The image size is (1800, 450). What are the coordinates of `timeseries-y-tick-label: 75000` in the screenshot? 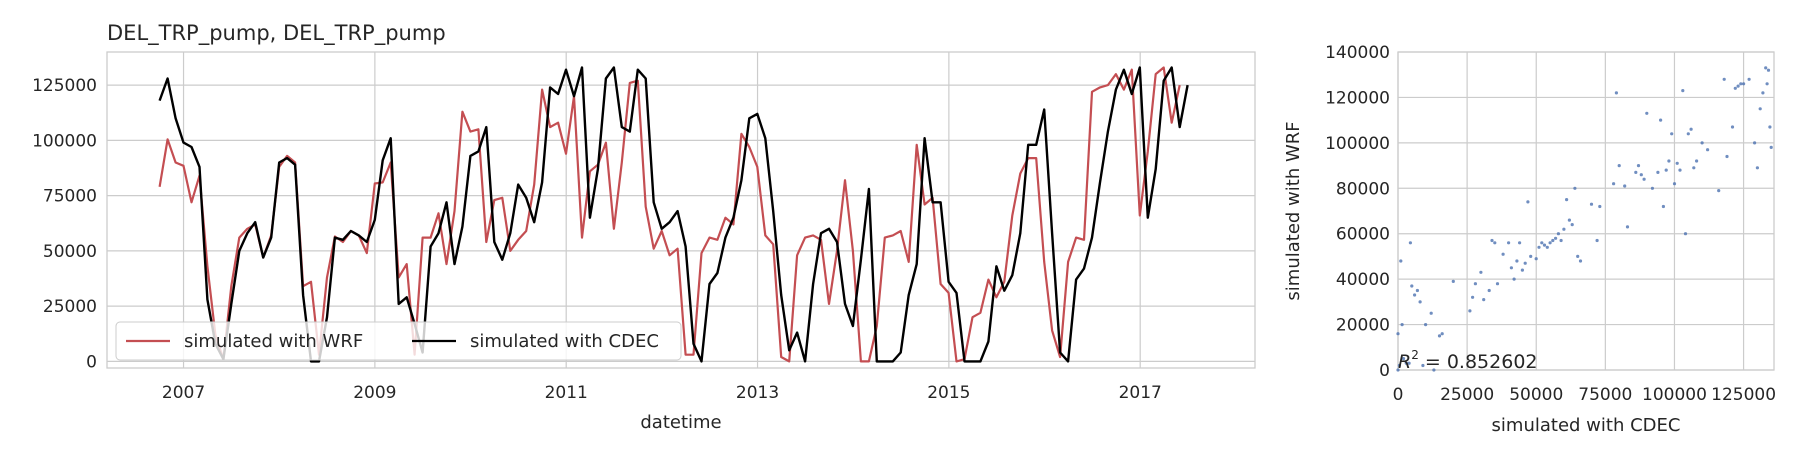 It's located at (70, 197).